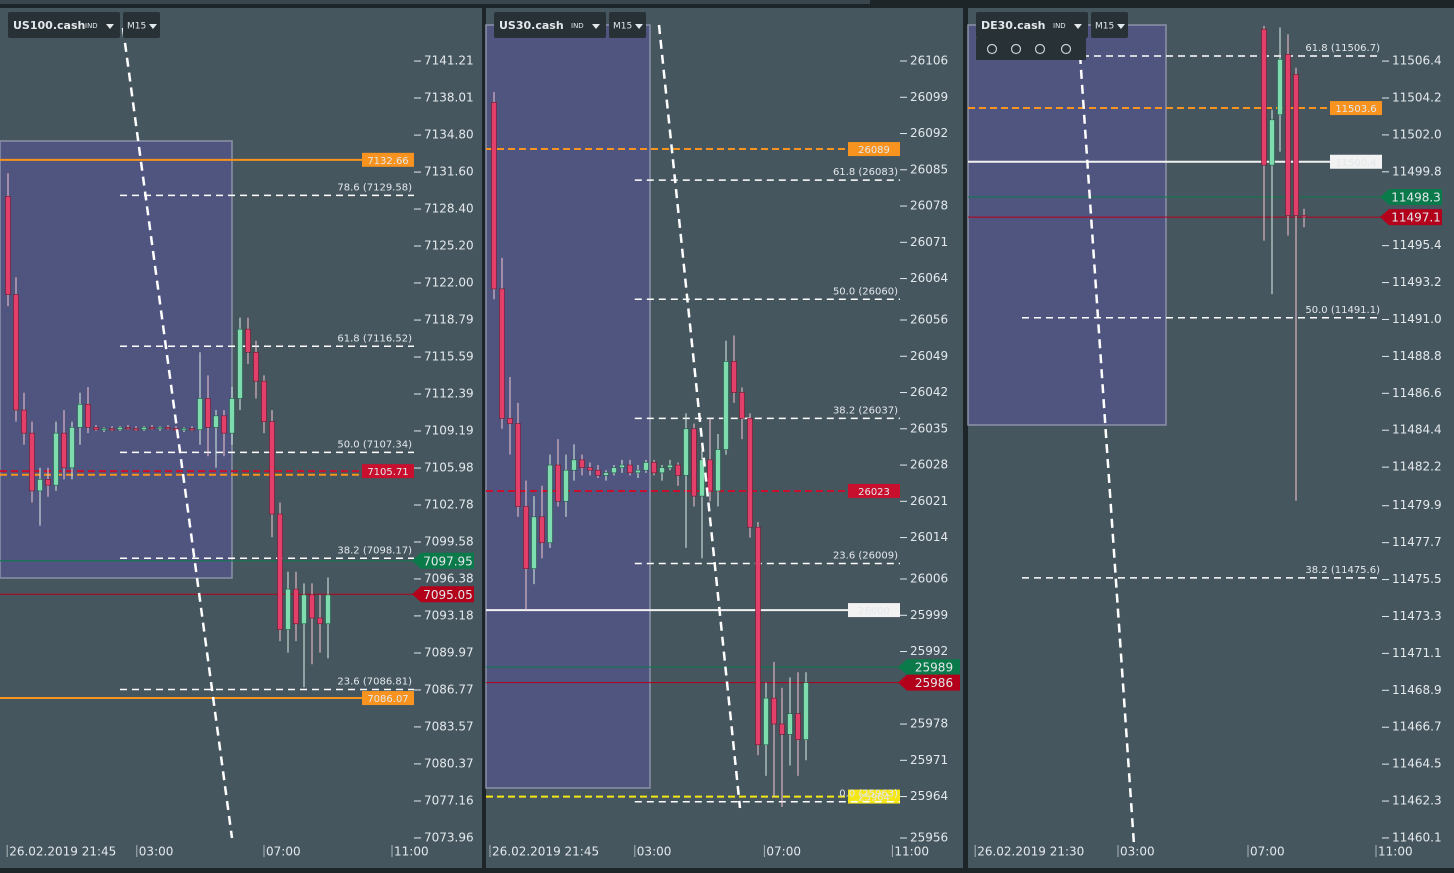  I want to click on y-tick-label: 7102.78, so click(449, 505).